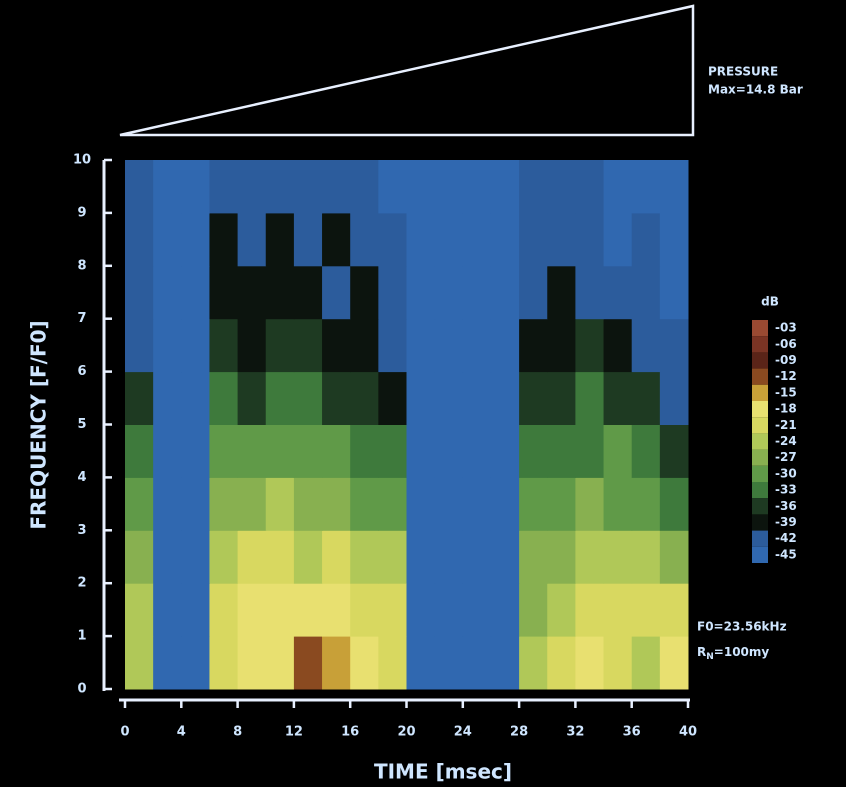 The image size is (846, 787). What do you see at coordinates (443, 772) in the screenshot?
I see `x-axis-title: TIME [msec]` at bounding box center [443, 772].